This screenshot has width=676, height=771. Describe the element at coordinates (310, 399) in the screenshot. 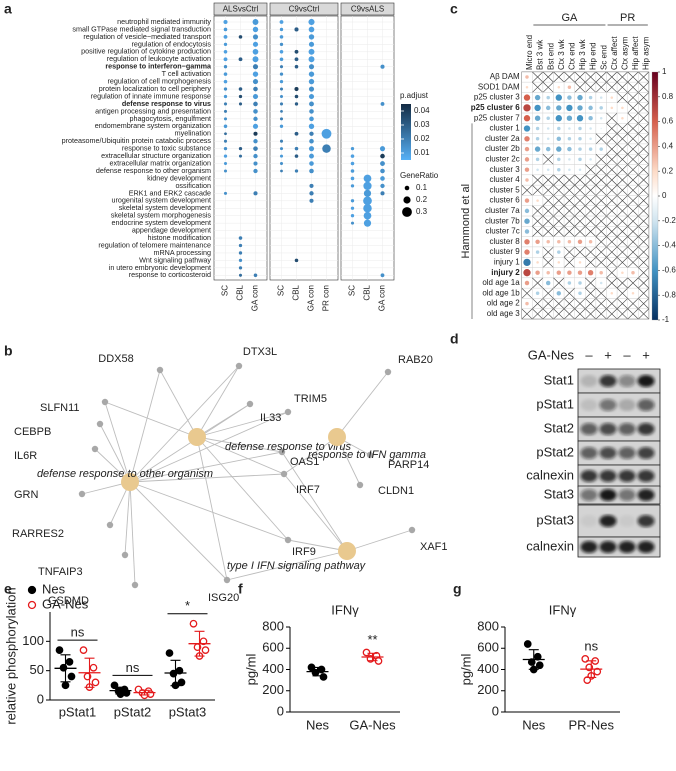

I see `gene-label: TRIM5` at that location.